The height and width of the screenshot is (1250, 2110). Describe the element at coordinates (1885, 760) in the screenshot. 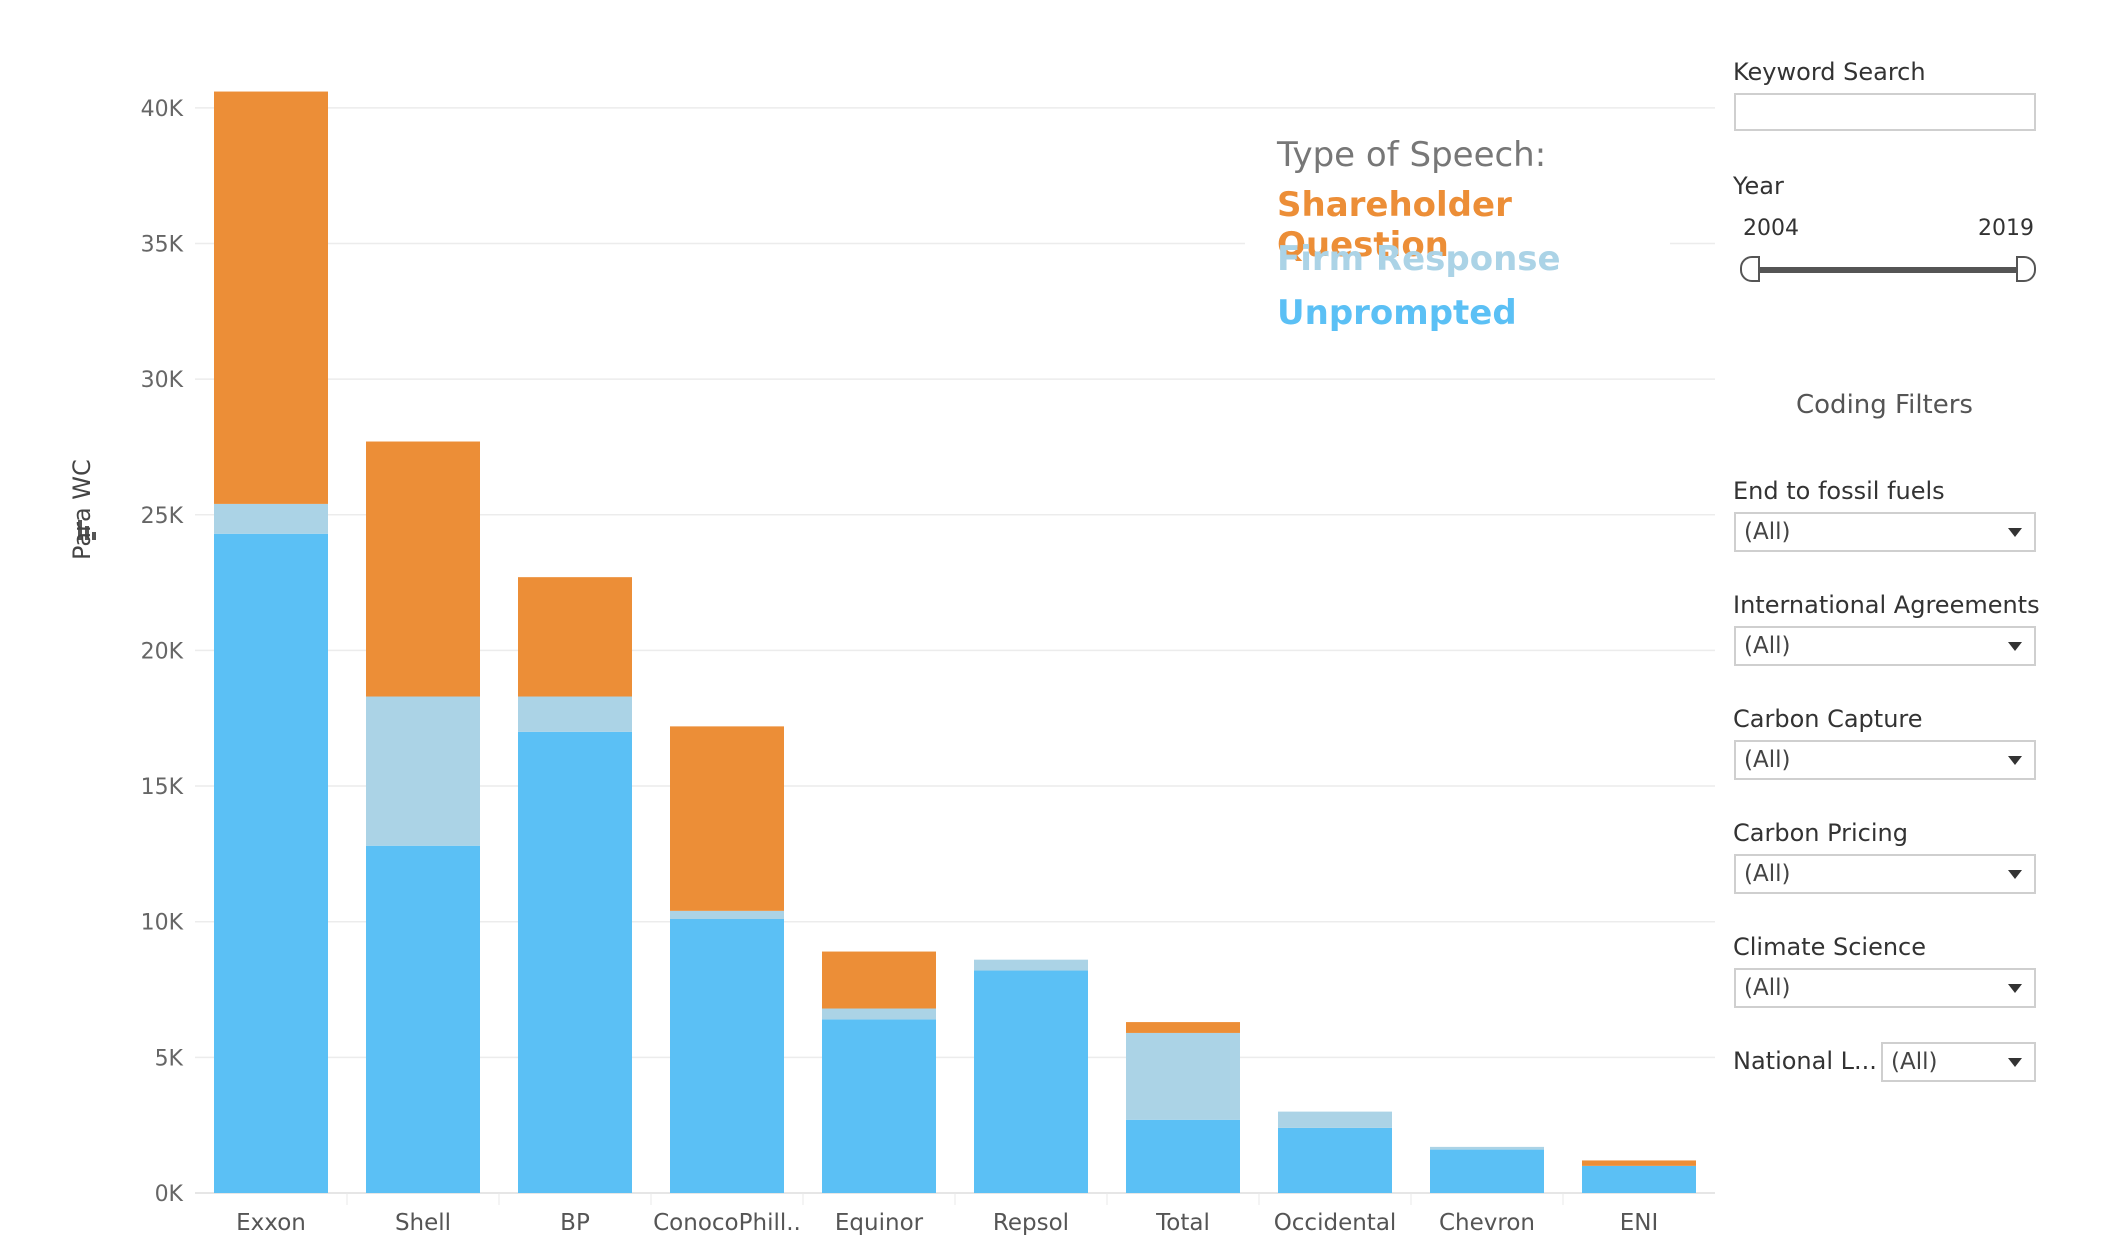

I see `carbon-capture-dropdown: (All)` at that location.